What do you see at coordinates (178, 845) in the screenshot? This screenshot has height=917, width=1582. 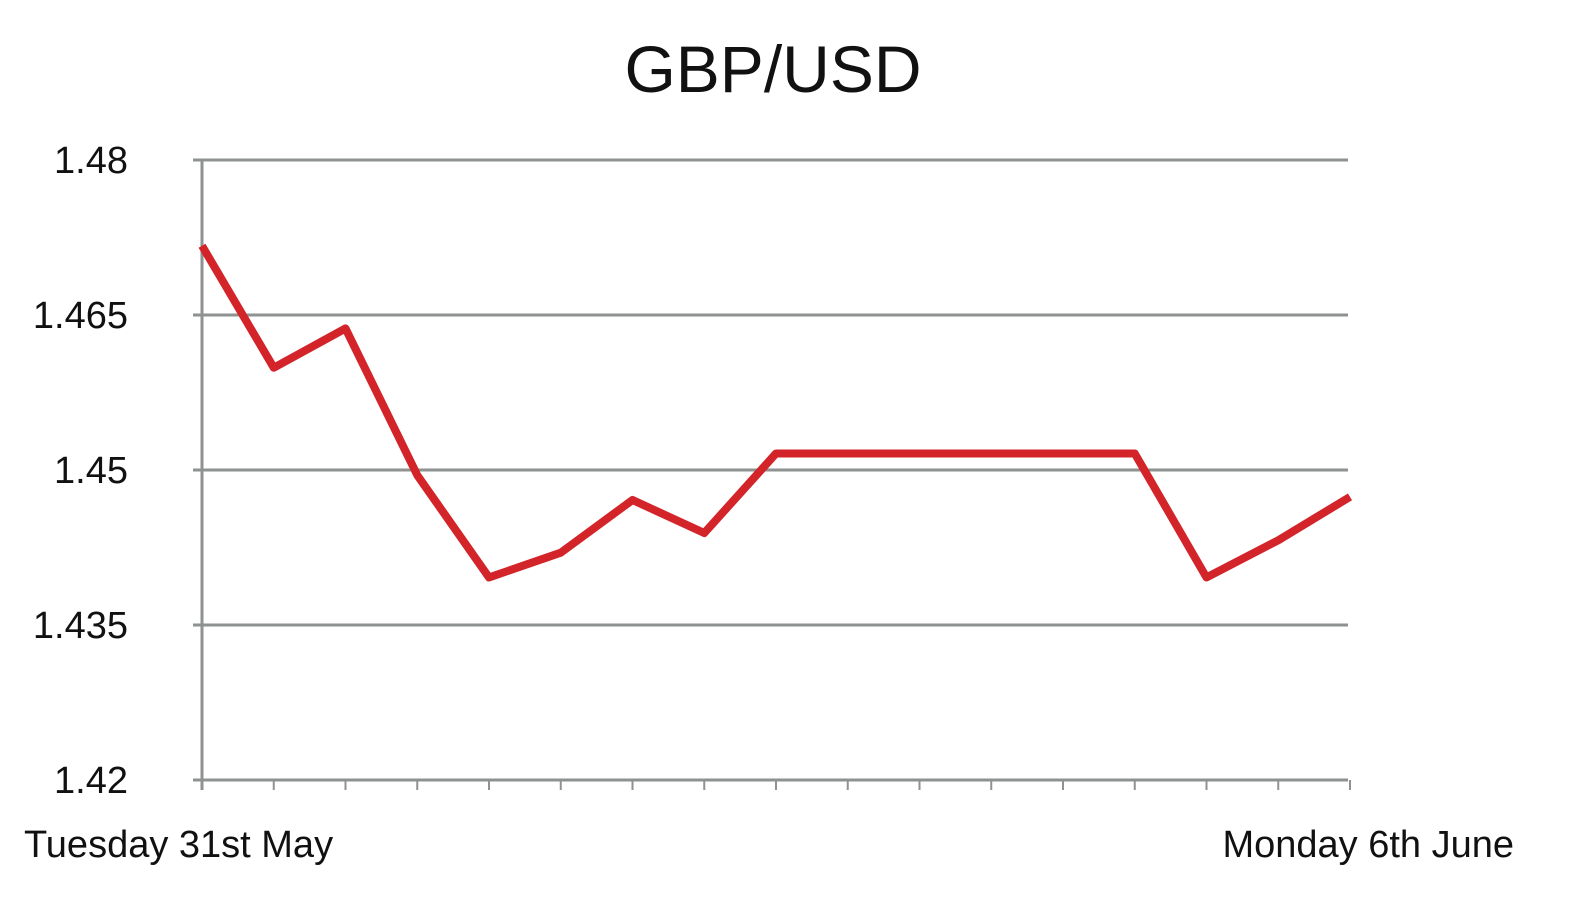 I see `x-tick-label-start: Tuesday 31st May` at bounding box center [178, 845].